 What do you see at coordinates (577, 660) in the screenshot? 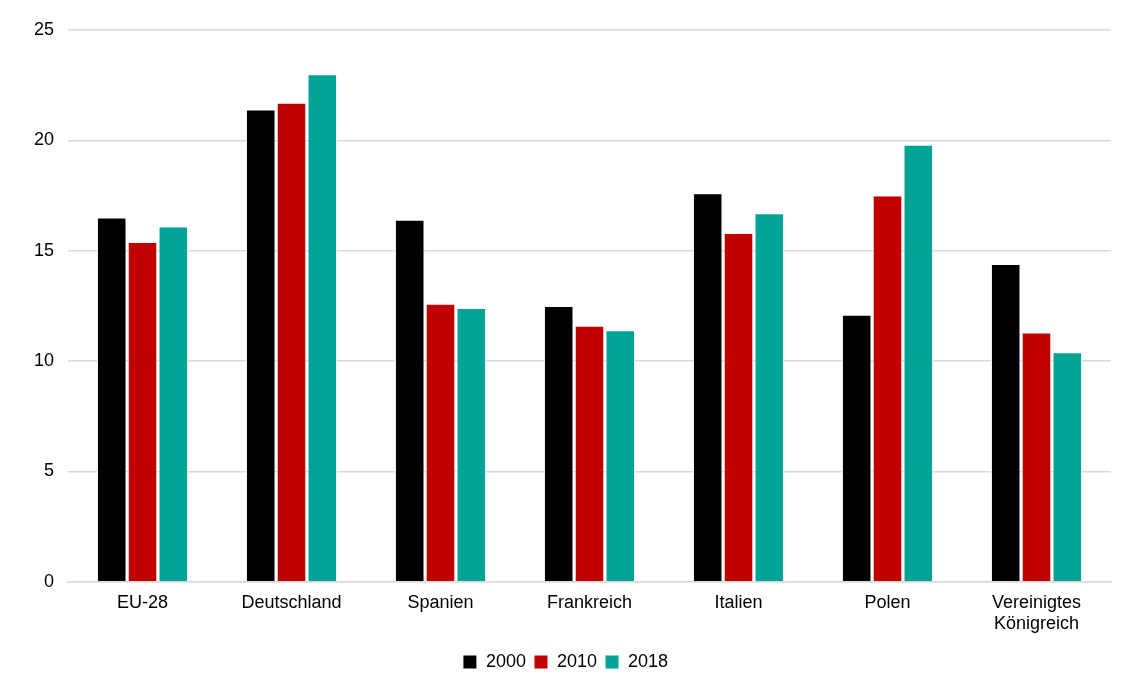
I see `legend-label: 2010` at bounding box center [577, 660].